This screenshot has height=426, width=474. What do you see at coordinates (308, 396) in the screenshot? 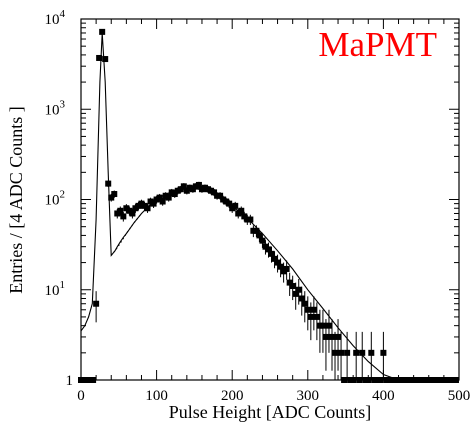
I see `x-tick-label: 300` at bounding box center [308, 396].